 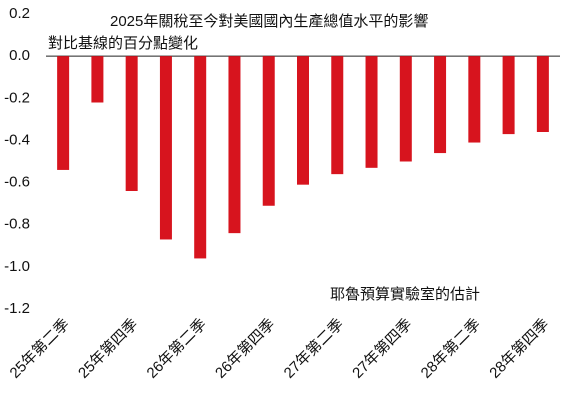 I want to click on y-tick-label: -0.6, so click(x=17, y=182).